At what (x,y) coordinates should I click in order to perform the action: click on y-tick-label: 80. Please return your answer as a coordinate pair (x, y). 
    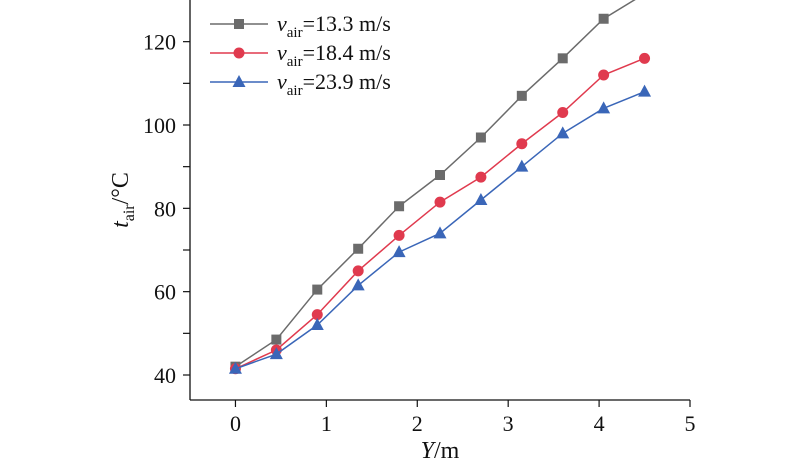
    Looking at the image, I should click on (165, 208).